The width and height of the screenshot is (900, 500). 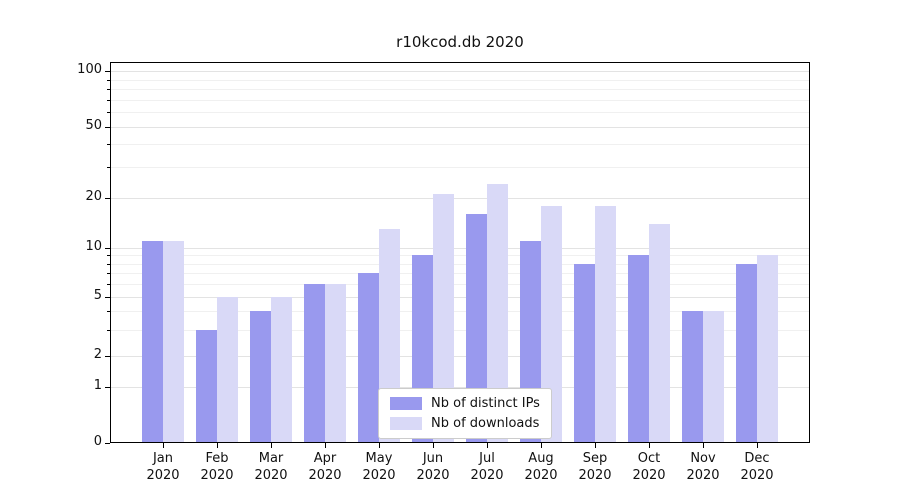 I want to click on y-tick-label: 1, so click(x=97, y=385).